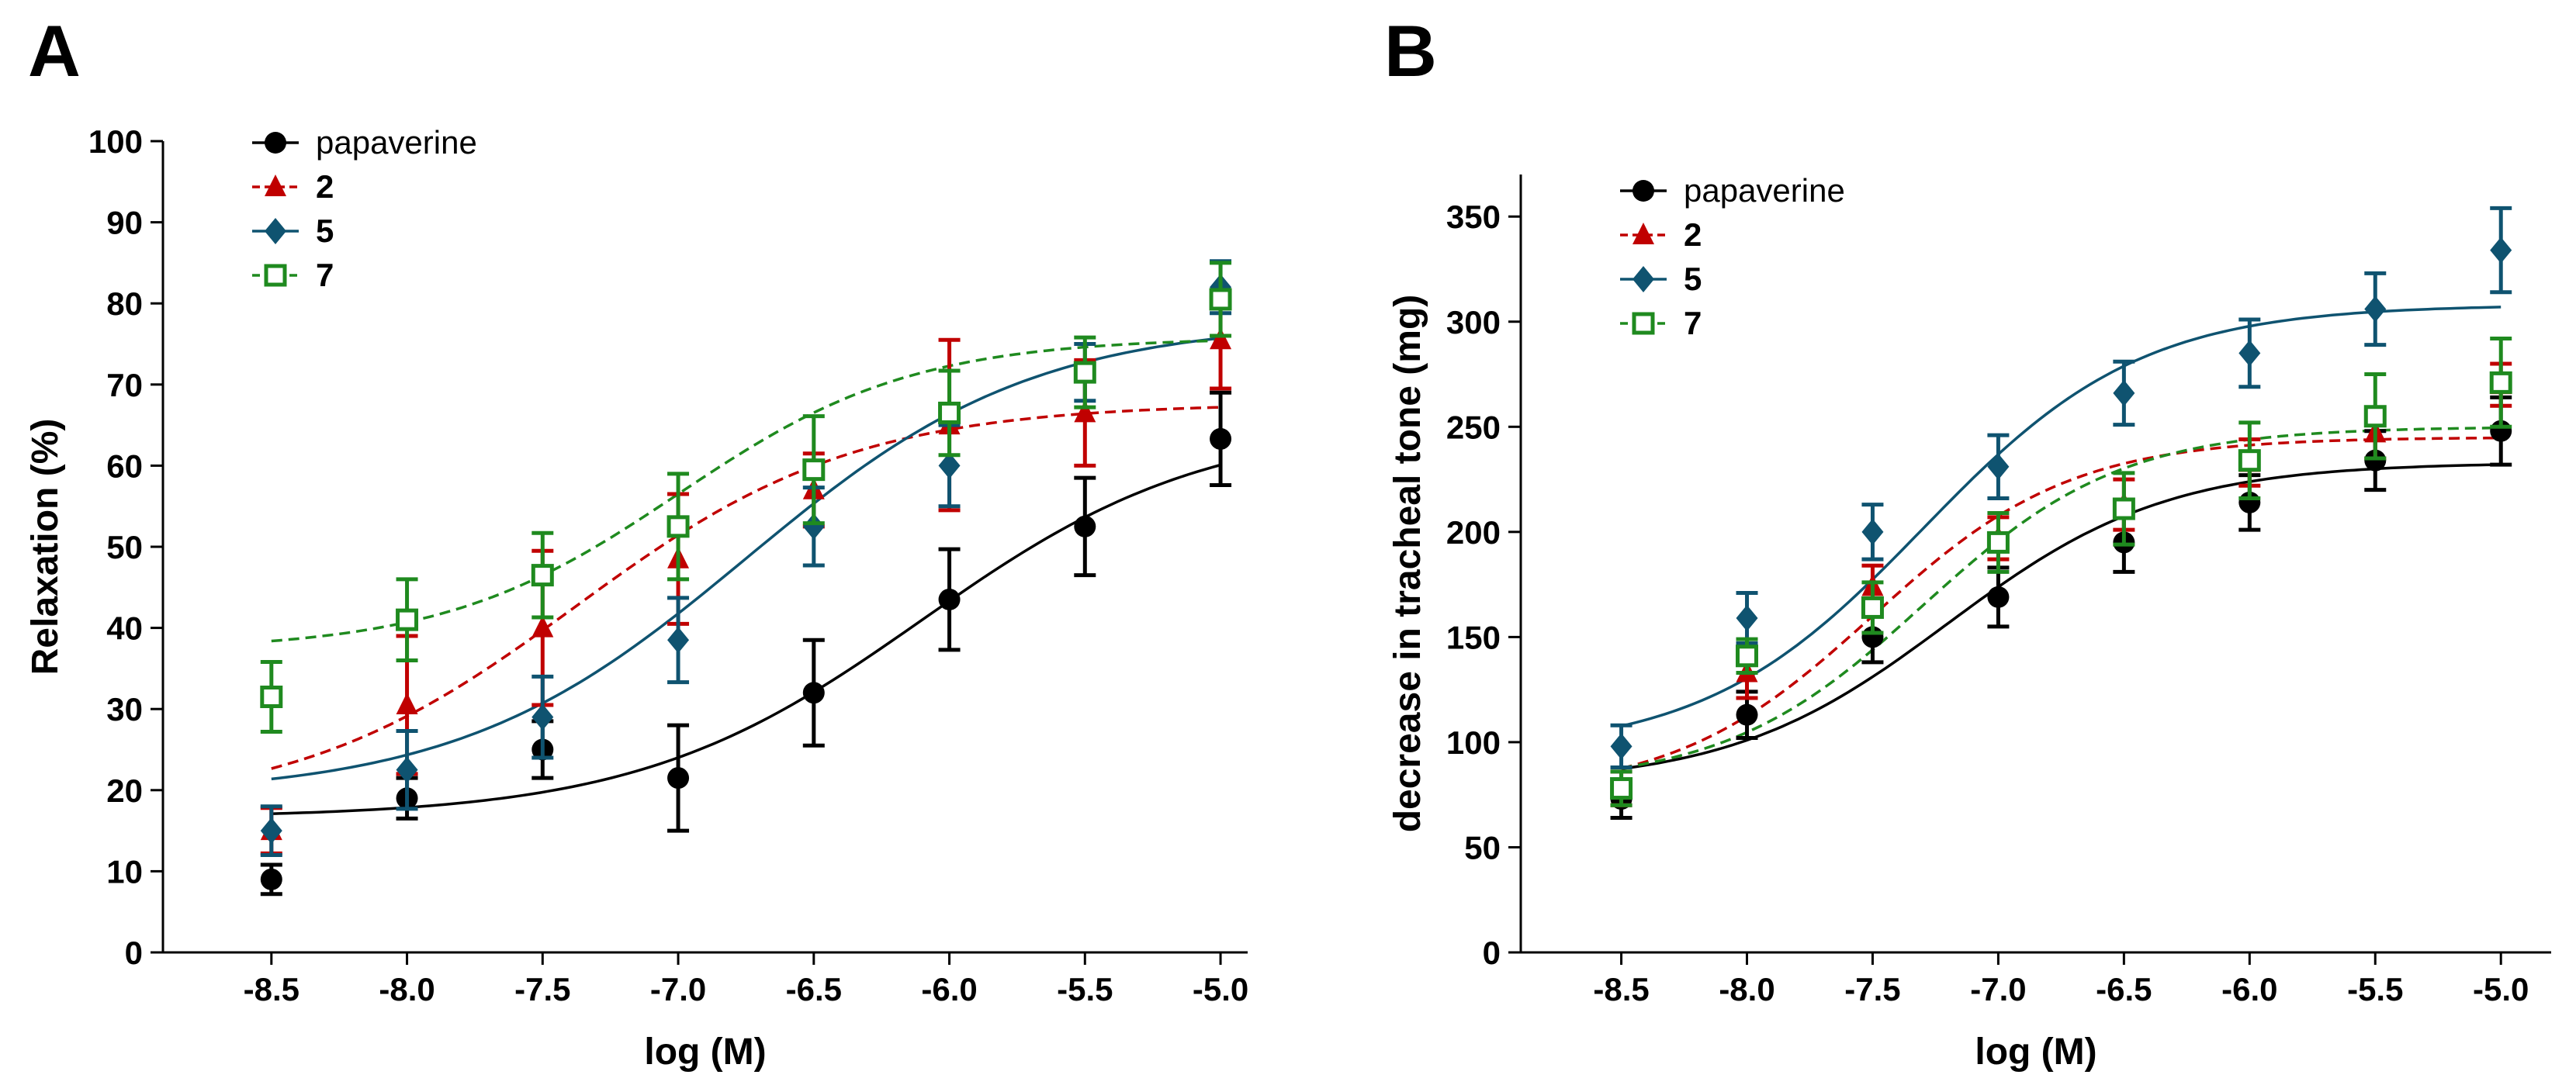 This screenshot has width=2576, height=1092. I want to click on panel-label: A, so click(54, 51).